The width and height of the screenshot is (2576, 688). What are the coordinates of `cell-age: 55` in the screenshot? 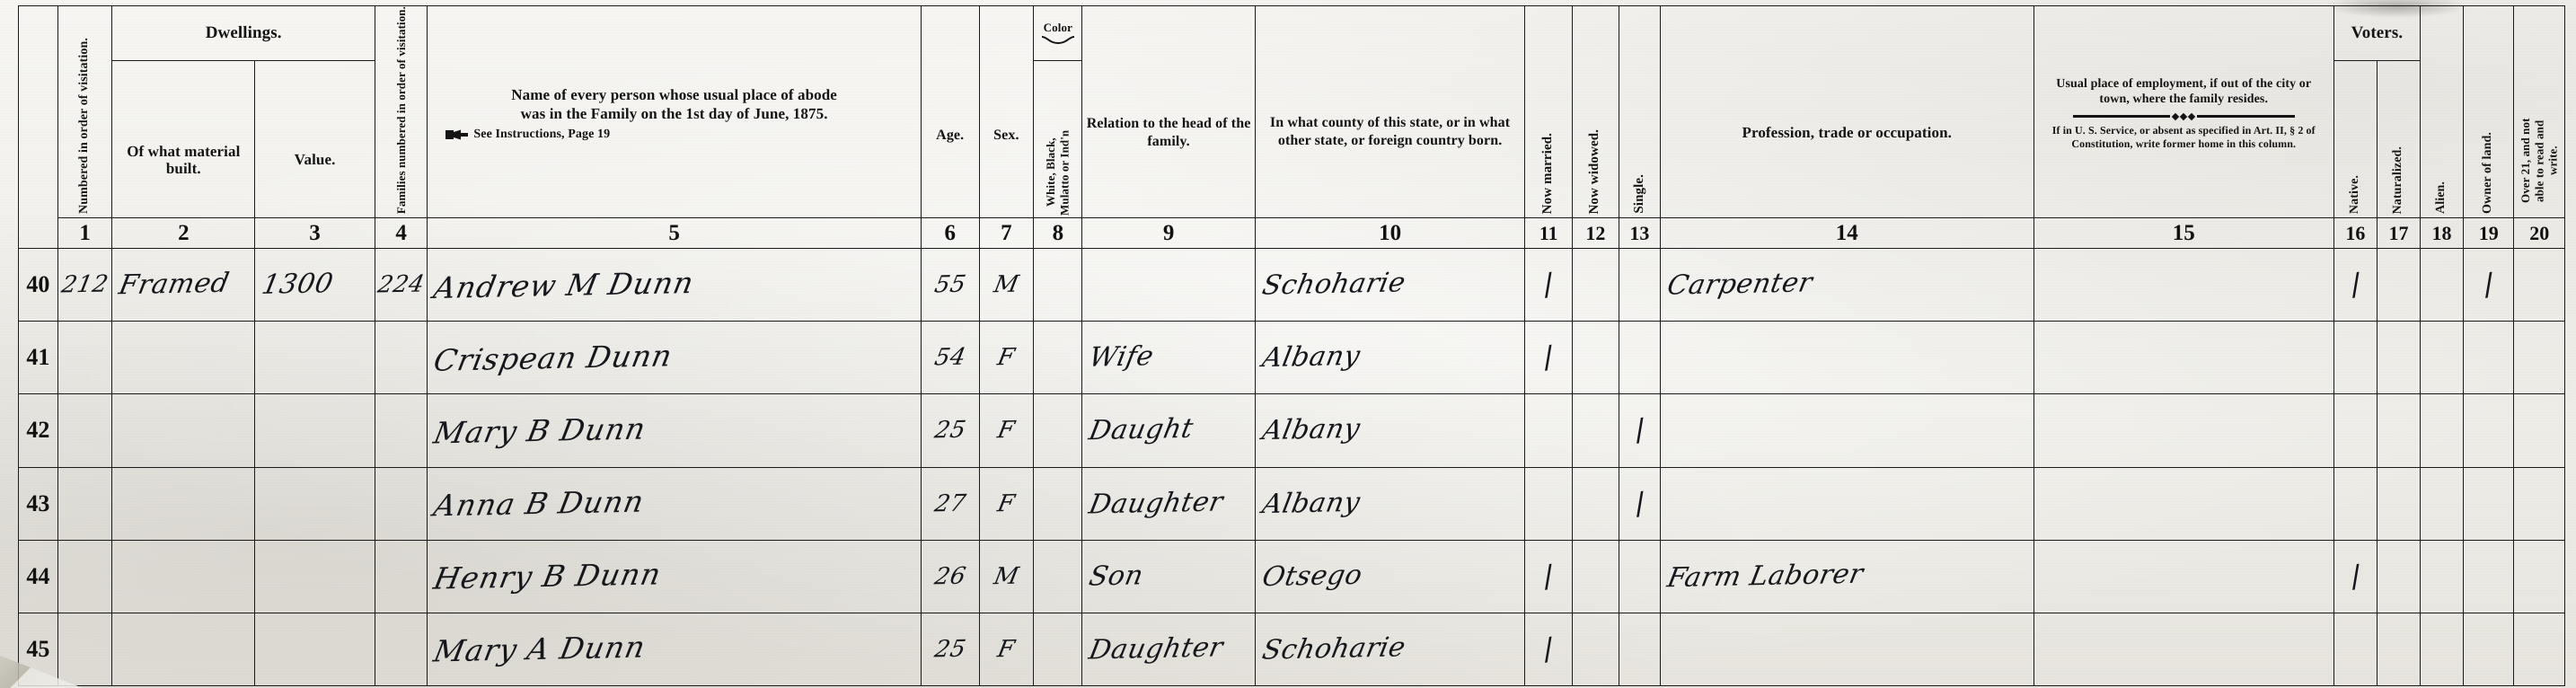 It's located at (950, 285).